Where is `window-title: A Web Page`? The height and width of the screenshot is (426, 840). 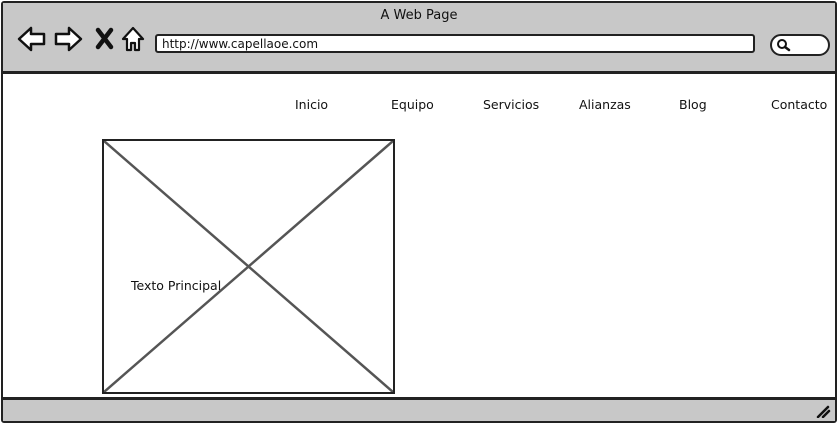
window-title: A Web Page is located at coordinates (419, 15).